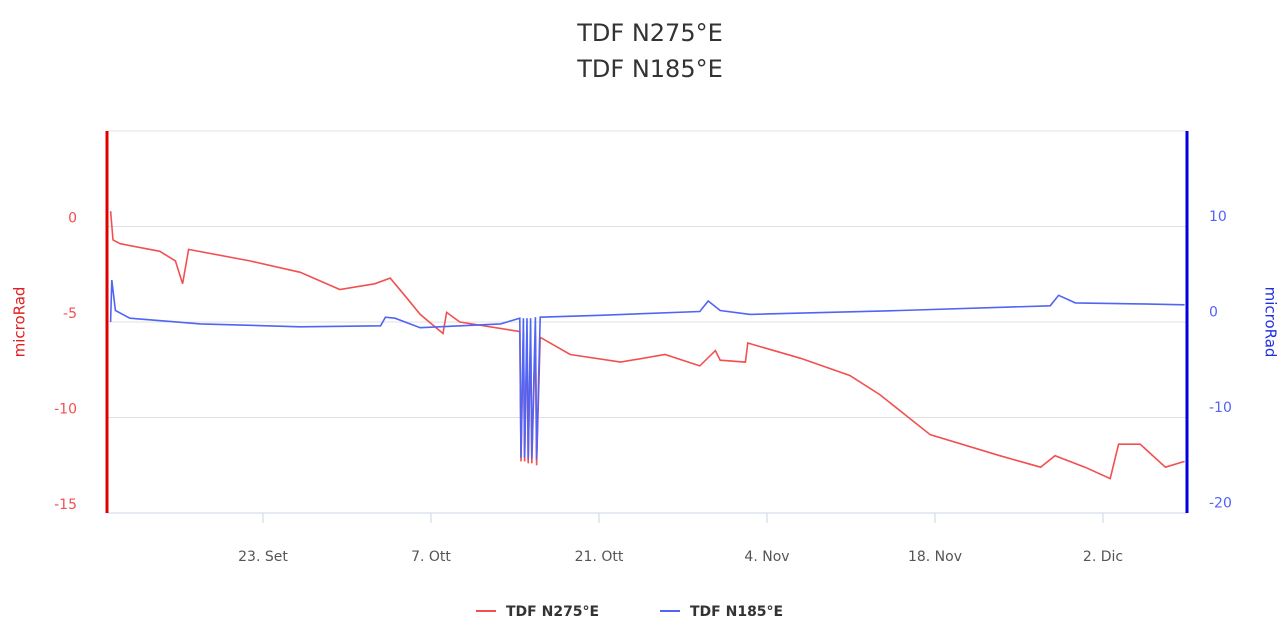  I want to click on x-tick-label: 4. Nov, so click(766, 557).